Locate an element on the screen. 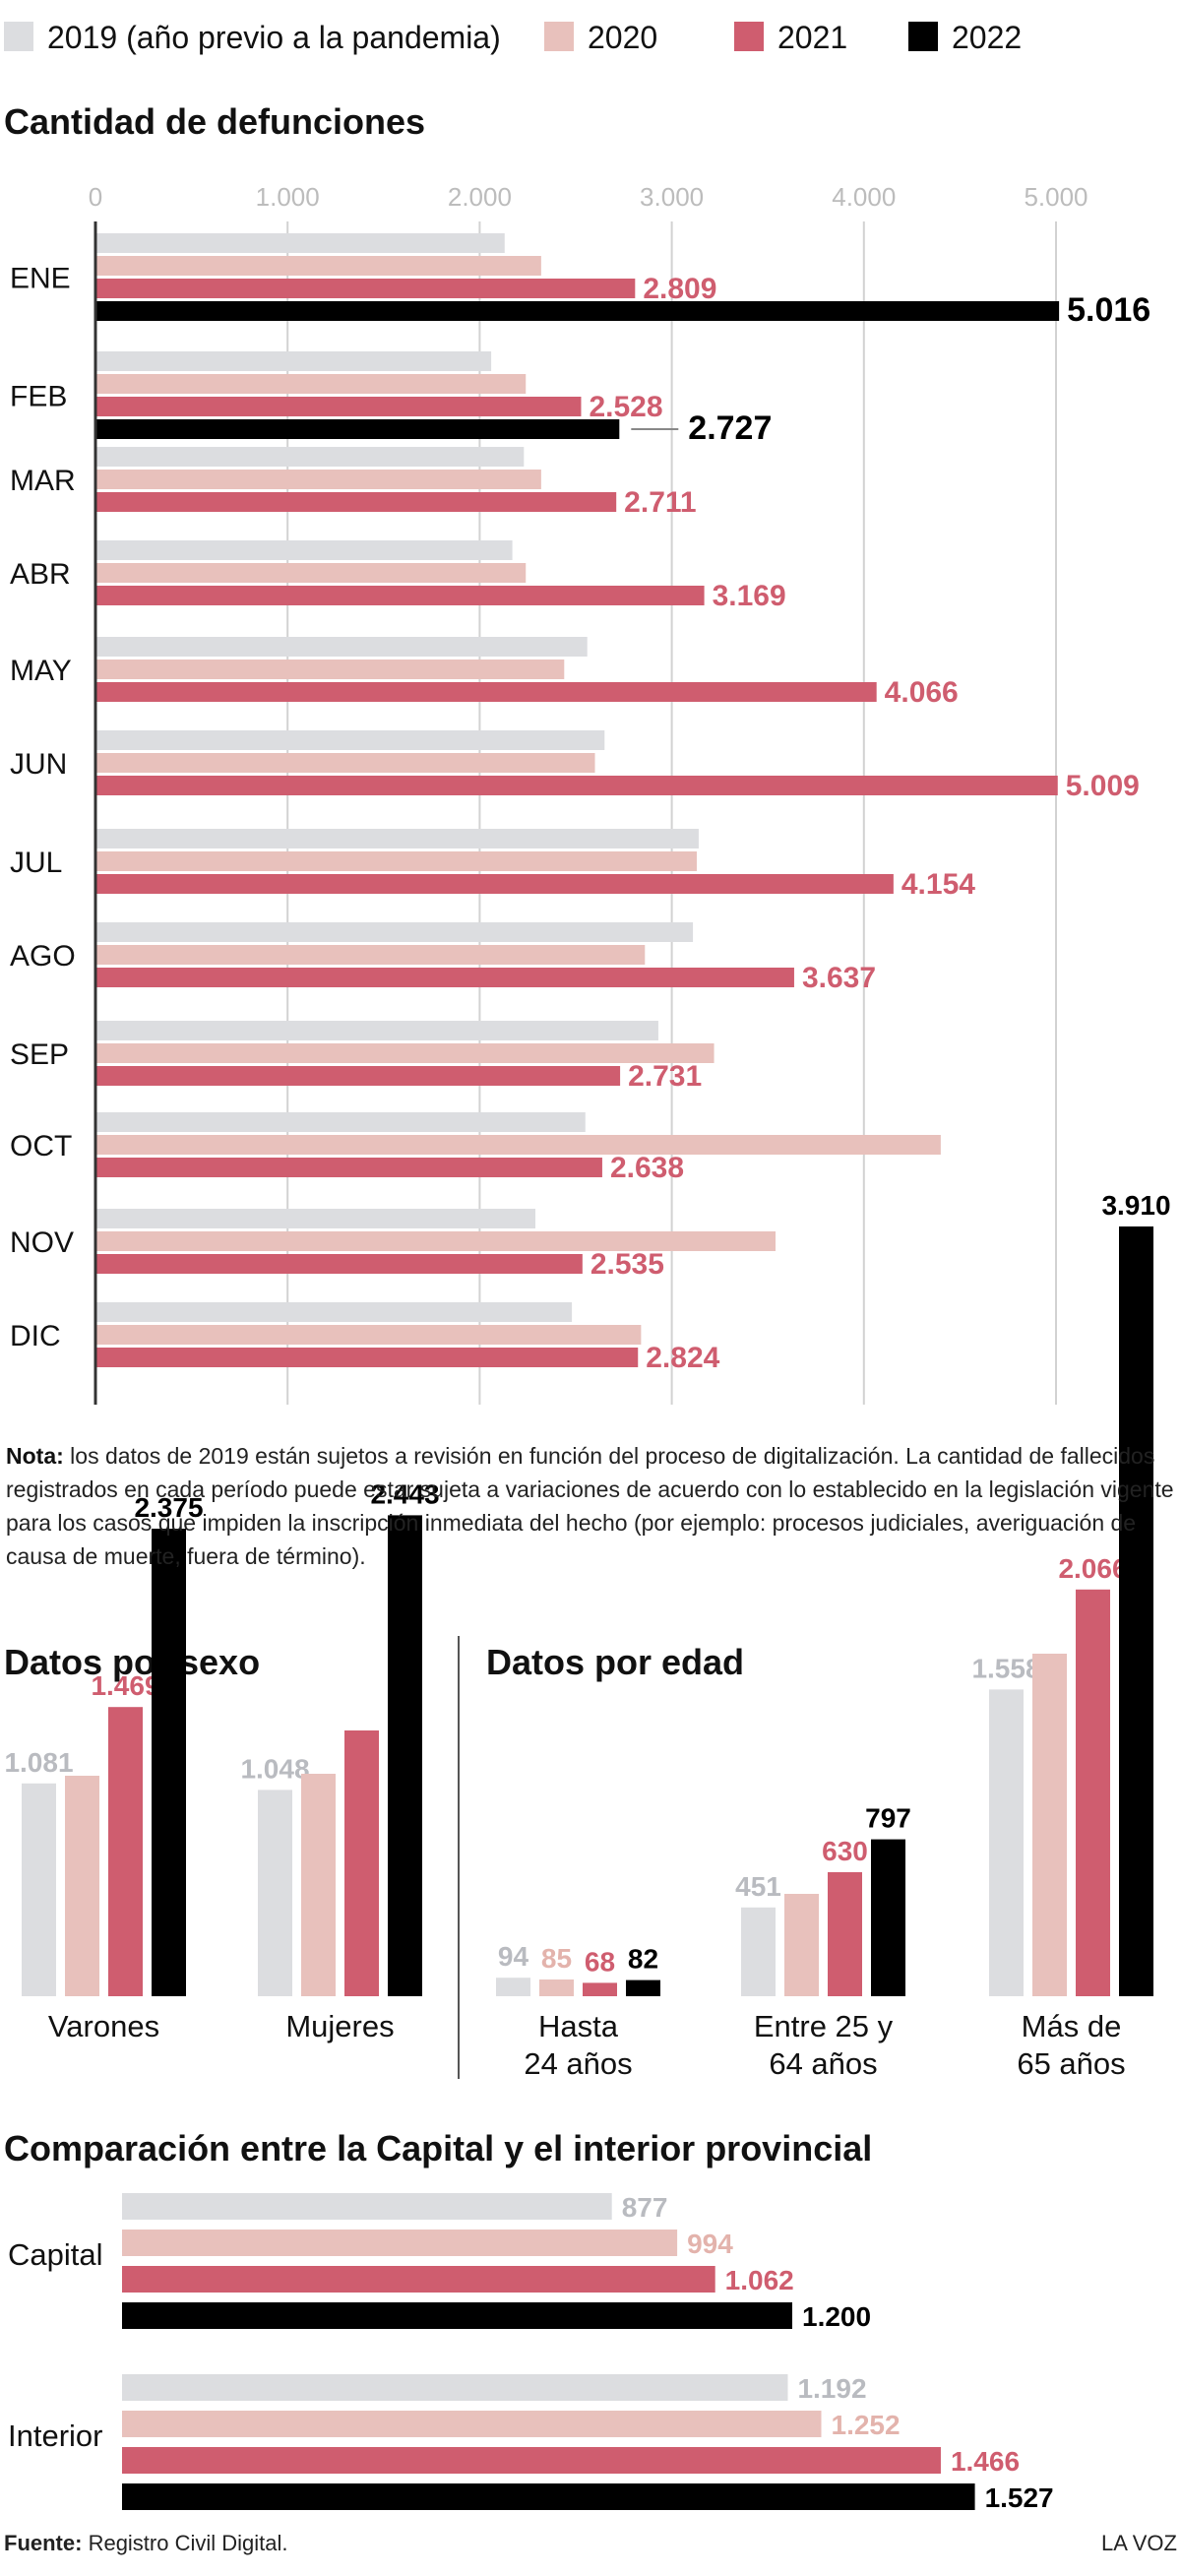  chart3-label-1-0: 451 is located at coordinates (758, 1886).